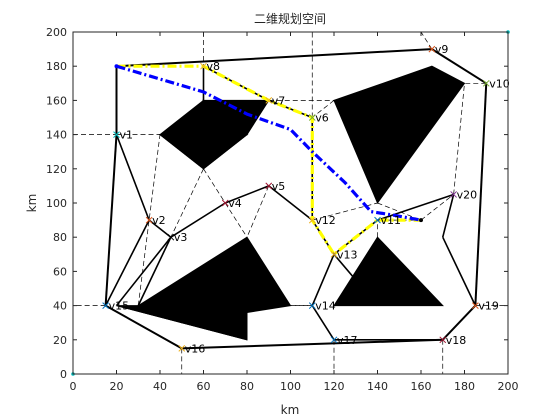  Describe the element at coordinates (56, 135) in the screenshot. I see `y-tick-label: 140` at that location.